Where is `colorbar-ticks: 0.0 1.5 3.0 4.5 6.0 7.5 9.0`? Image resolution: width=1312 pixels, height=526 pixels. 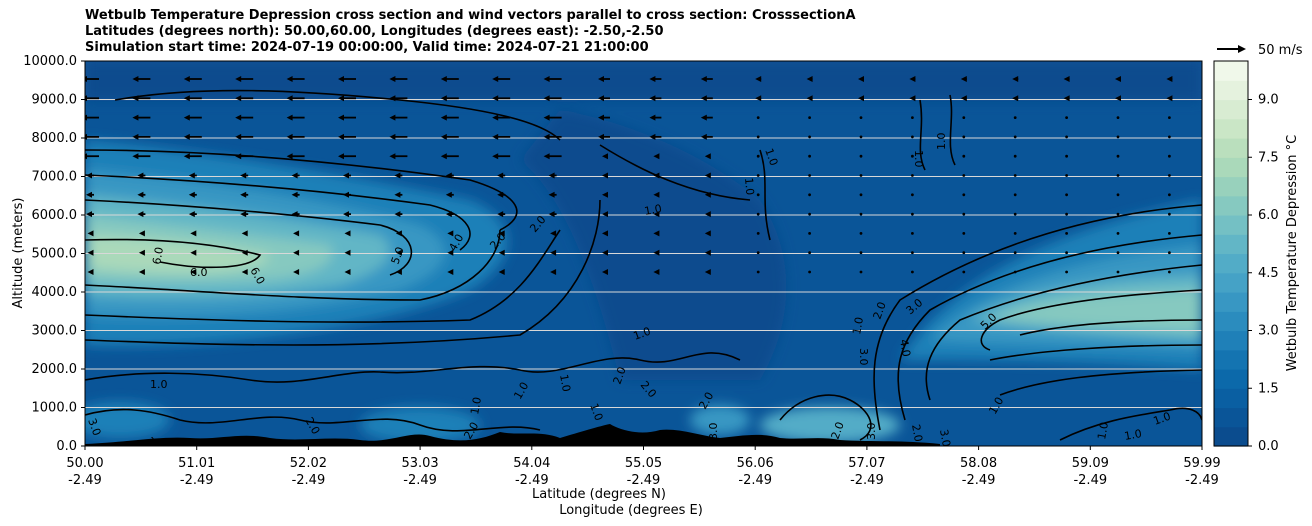 colorbar-ticks: 0.0 1.5 3.0 4.5 6.0 7.5 9.0 is located at coordinates (1263, 273).